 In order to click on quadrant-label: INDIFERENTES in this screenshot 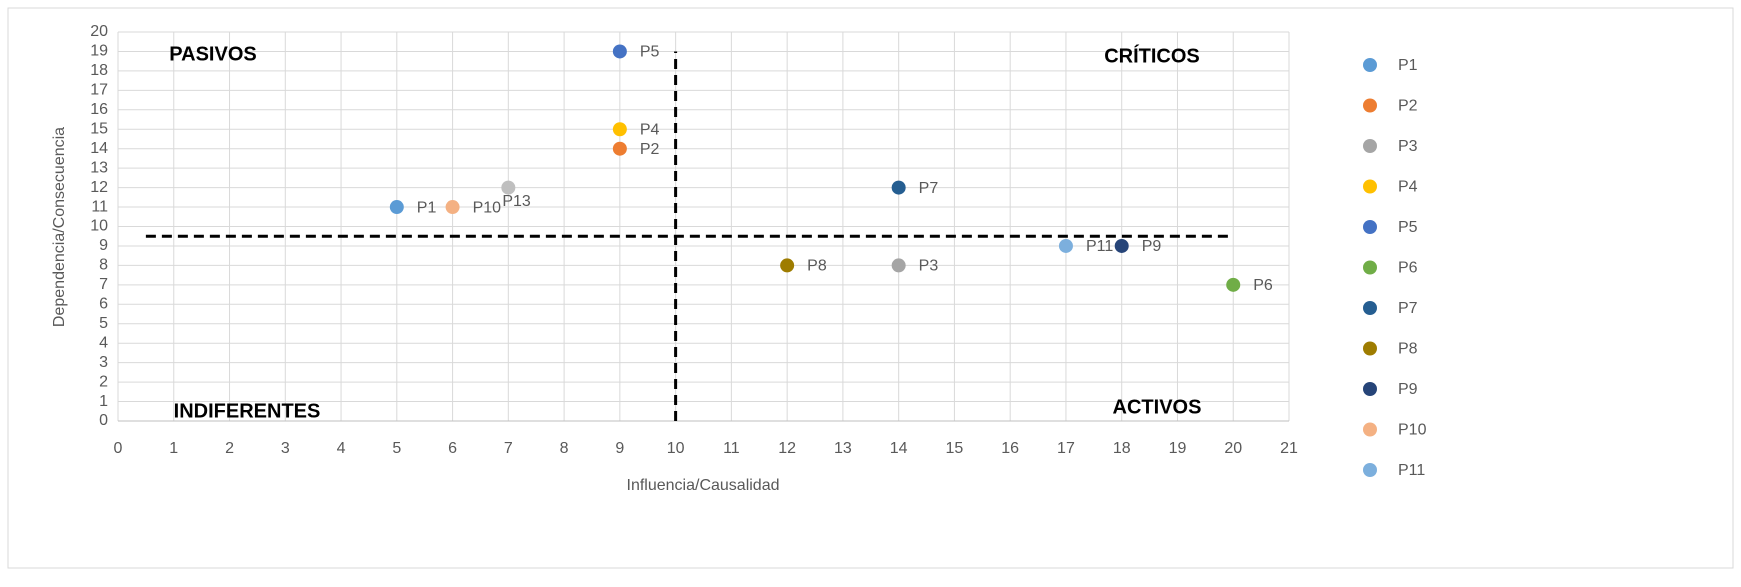, I will do `click(247, 411)`.